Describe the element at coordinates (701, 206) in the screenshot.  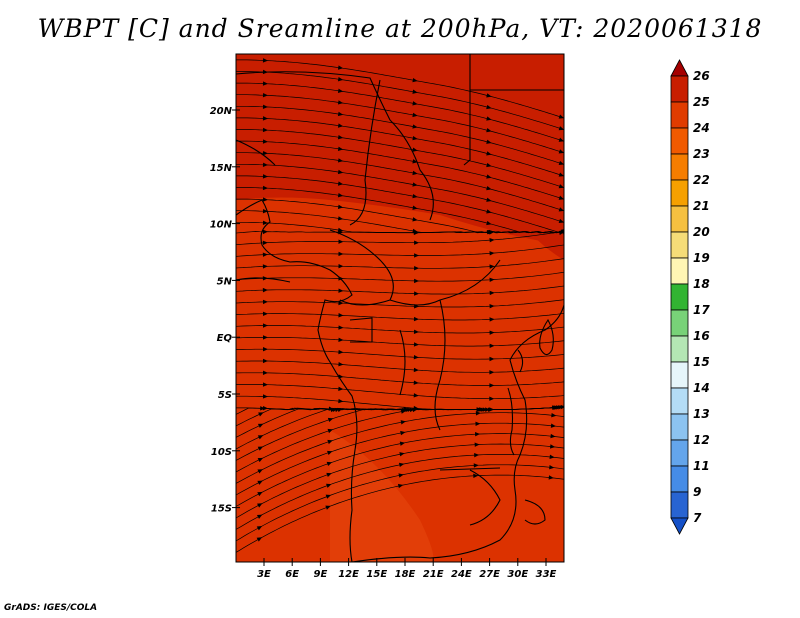
I see `colorbar-label: 21` at that location.